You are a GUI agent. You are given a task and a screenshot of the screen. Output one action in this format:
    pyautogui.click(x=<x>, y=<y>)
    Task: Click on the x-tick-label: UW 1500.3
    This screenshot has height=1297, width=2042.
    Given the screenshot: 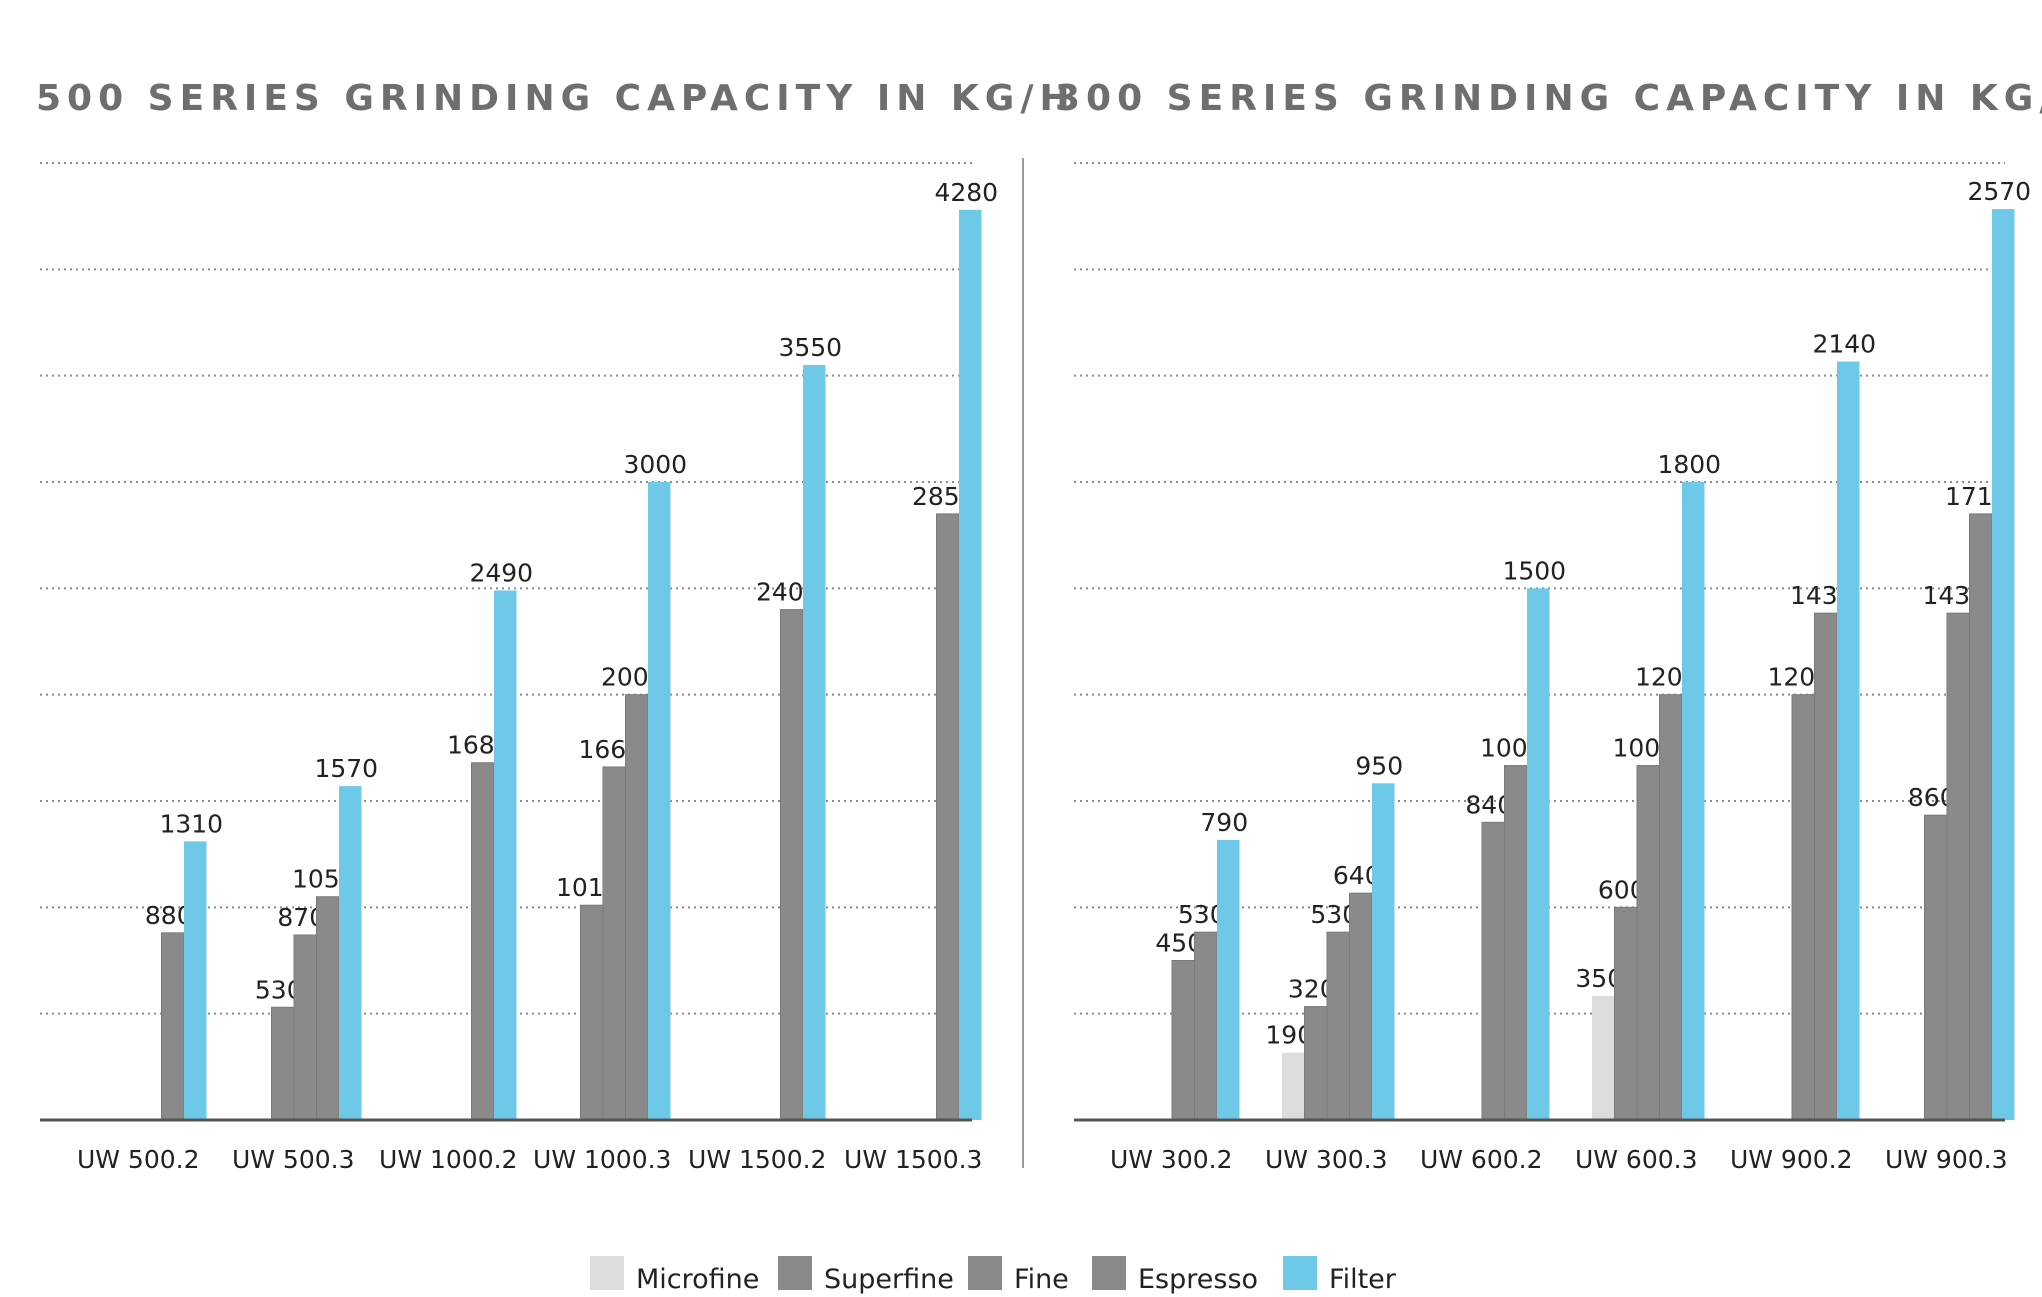 What is the action you would take?
    pyautogui.click(x=913, y=1159)
    